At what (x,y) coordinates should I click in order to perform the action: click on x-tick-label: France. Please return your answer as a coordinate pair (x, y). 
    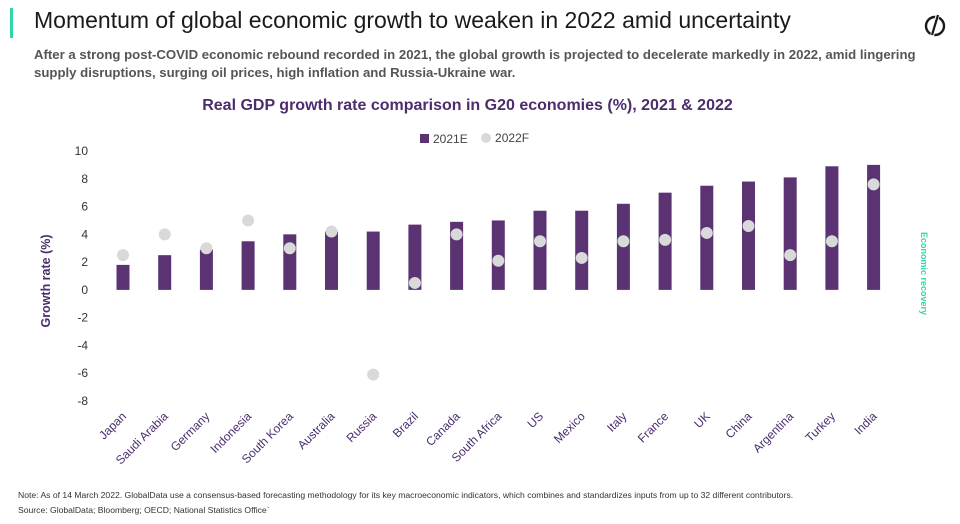
    Looking at the image, I should click on (653, 427).